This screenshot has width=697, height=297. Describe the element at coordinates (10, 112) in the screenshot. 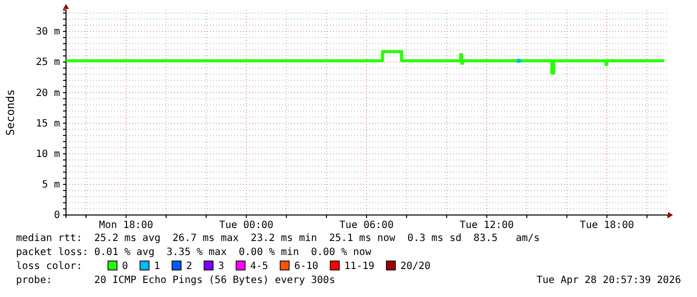

I see `y-axis-title: Seconds` at that location.